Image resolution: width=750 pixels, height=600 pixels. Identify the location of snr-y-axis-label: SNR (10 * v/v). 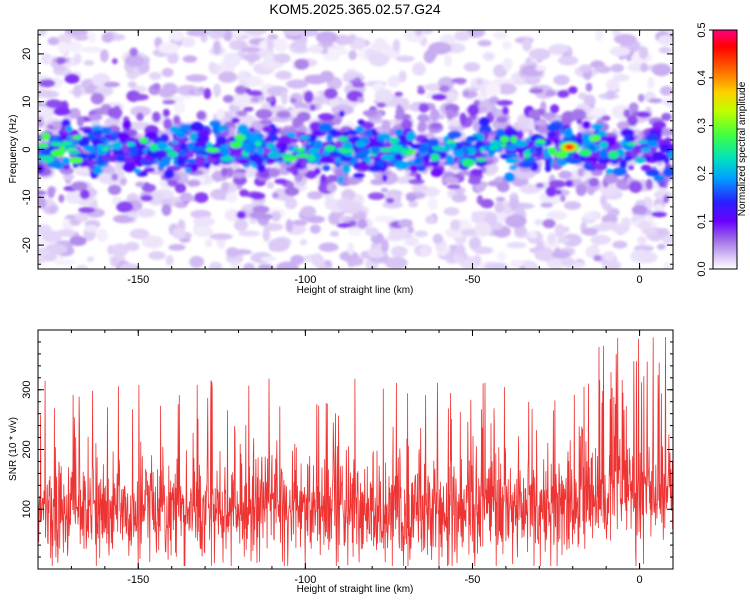
(13, 449).